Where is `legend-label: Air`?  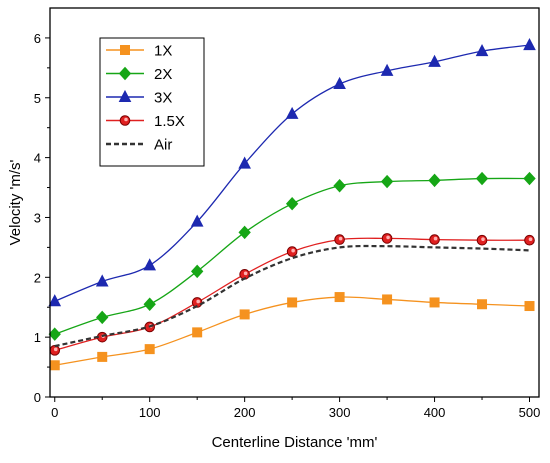
legend-label: Air is located at coordinates (163, 145).